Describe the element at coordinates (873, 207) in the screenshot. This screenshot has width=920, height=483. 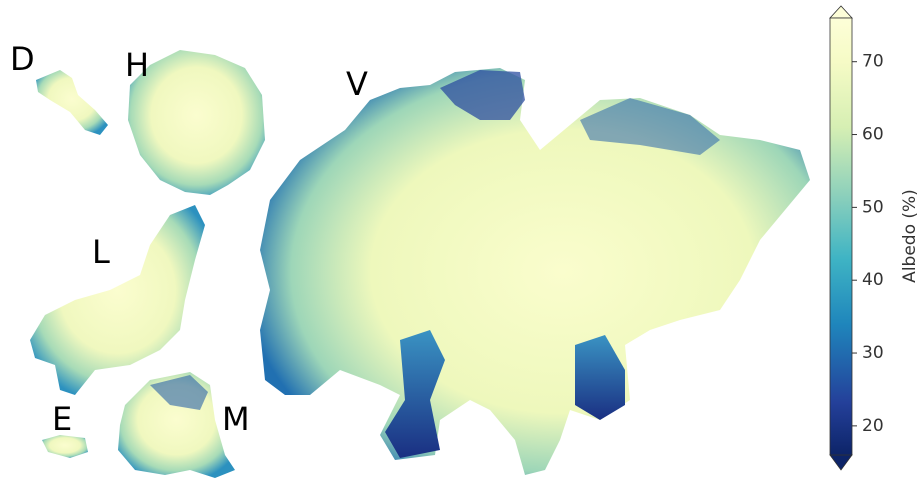
I see `colorbar-tick-label: 50` at that location.